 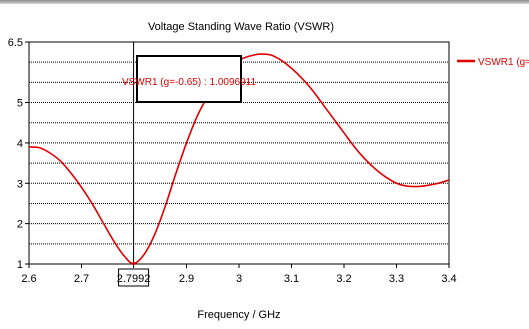 I want to click on y-tick-label: 1, so click(x=20, y=265).